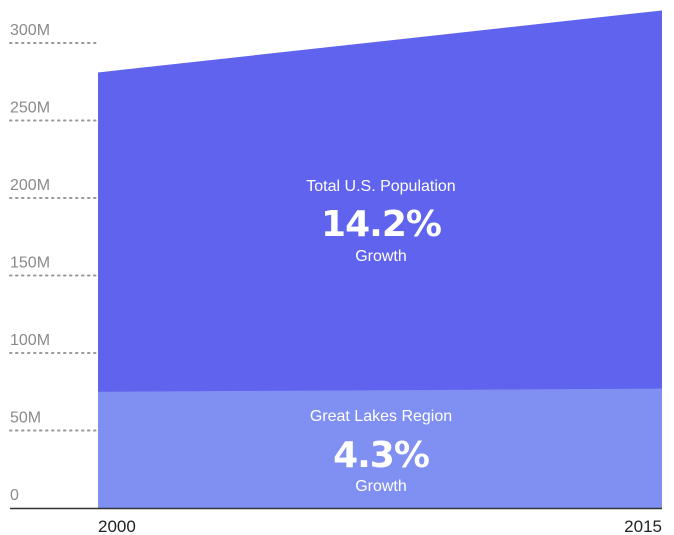 The width and height of the screenshot is (674, 535). Describe the element at coordinates (380, 526) in the screenshot. I see `x-axis-ticks: 2000 2015` at that location.